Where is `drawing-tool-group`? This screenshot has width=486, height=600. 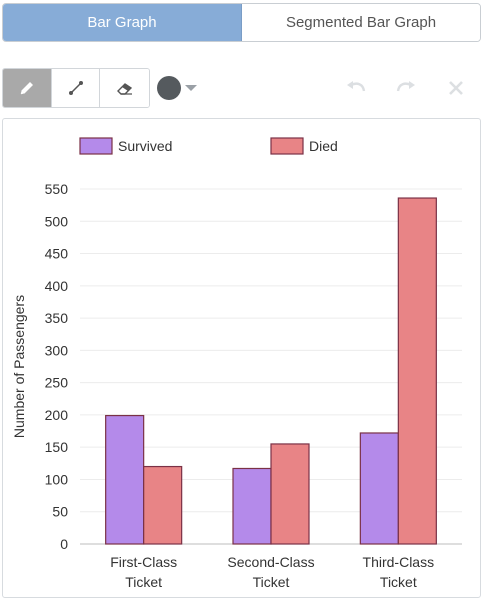
drawing-tool-group is located at coordinates (76, 88).